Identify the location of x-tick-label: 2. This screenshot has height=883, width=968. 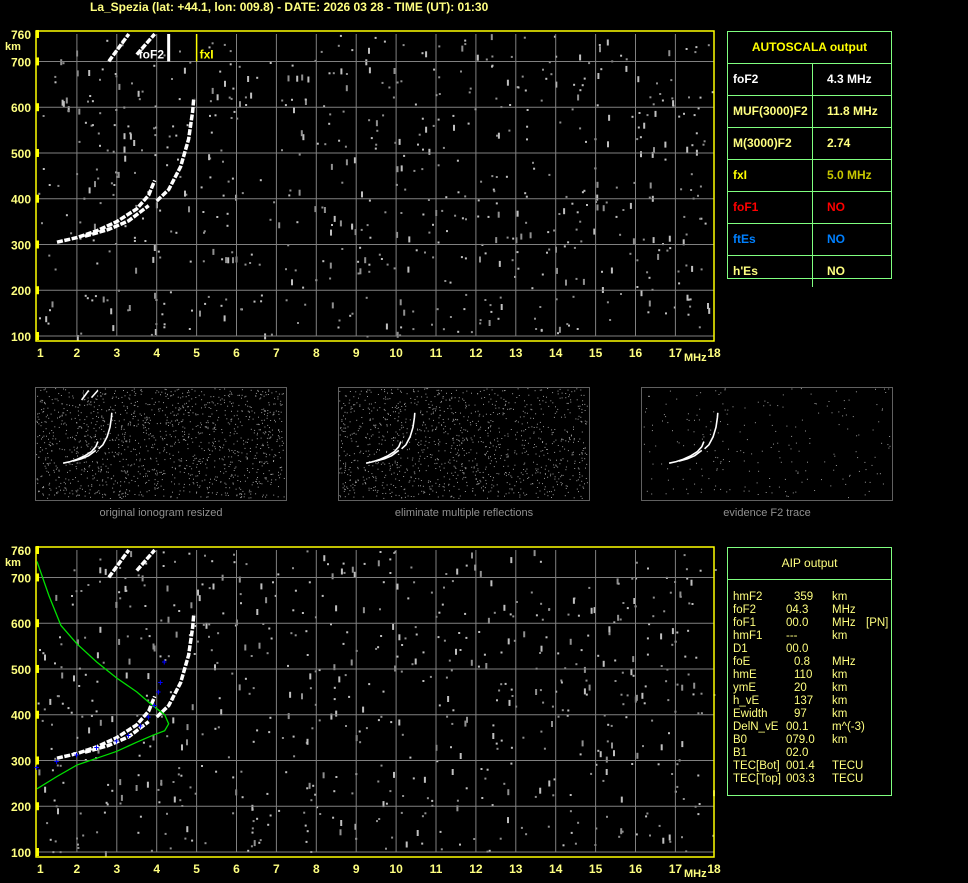
(77, 353).